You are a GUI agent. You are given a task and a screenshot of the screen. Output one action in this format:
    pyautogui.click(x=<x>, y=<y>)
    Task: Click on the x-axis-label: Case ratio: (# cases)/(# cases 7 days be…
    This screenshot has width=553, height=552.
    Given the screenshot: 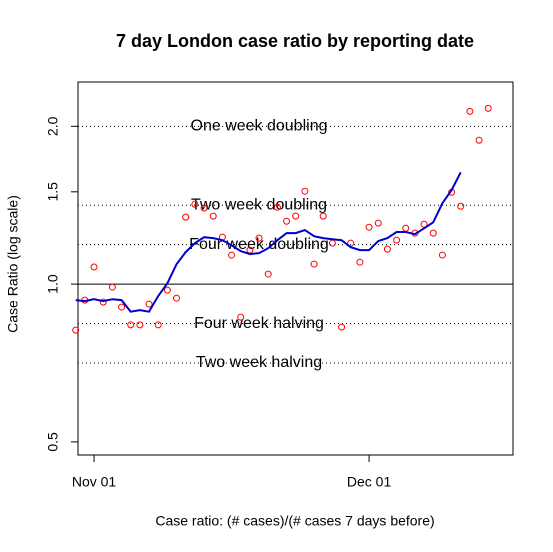 What is the action you would take?
    pyautogui.click(x=294, y=521)
    